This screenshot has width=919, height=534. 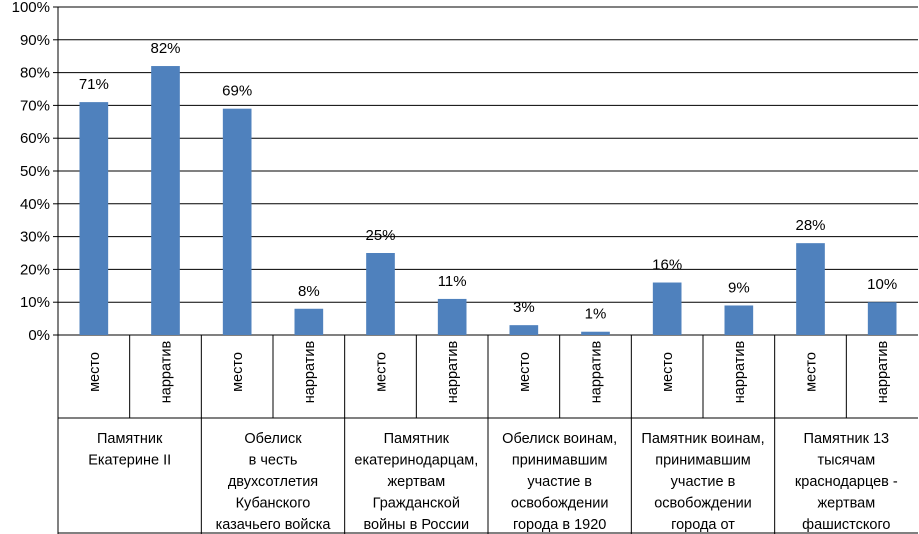 I want to click on group-label-line: Памятник 13, so click(x=847, y=439).